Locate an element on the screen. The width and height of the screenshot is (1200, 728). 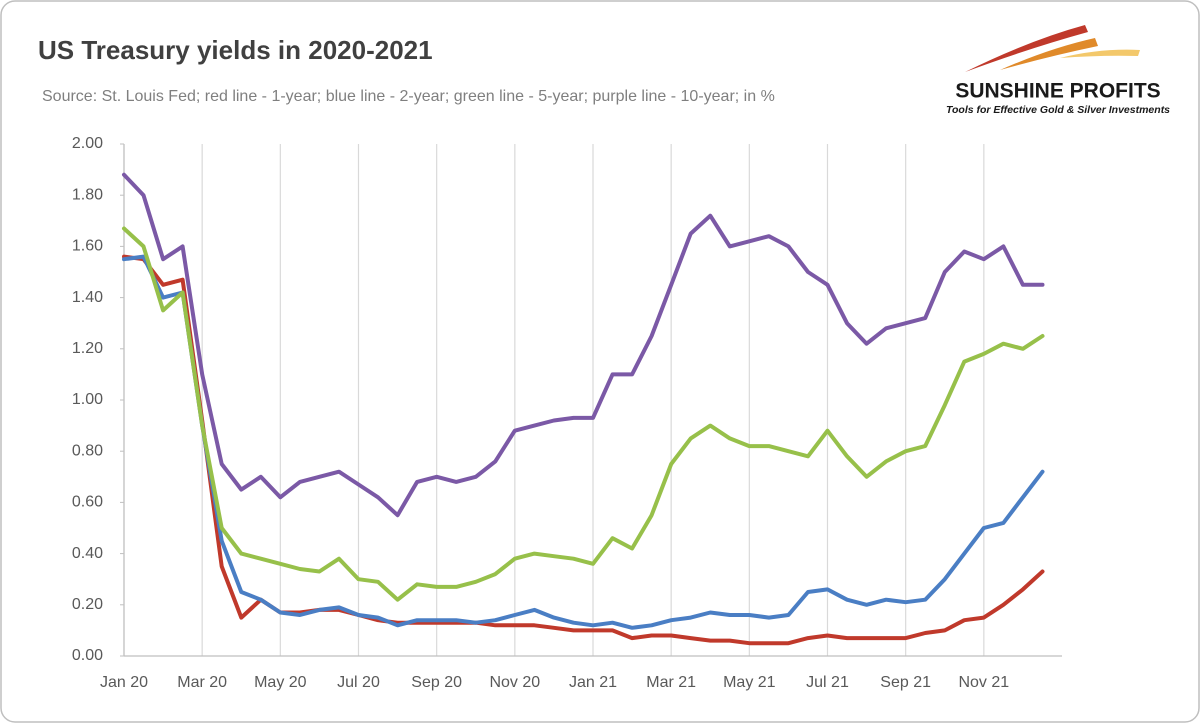
y-tick-label: 1.60 is located at coordinates (87, 246).